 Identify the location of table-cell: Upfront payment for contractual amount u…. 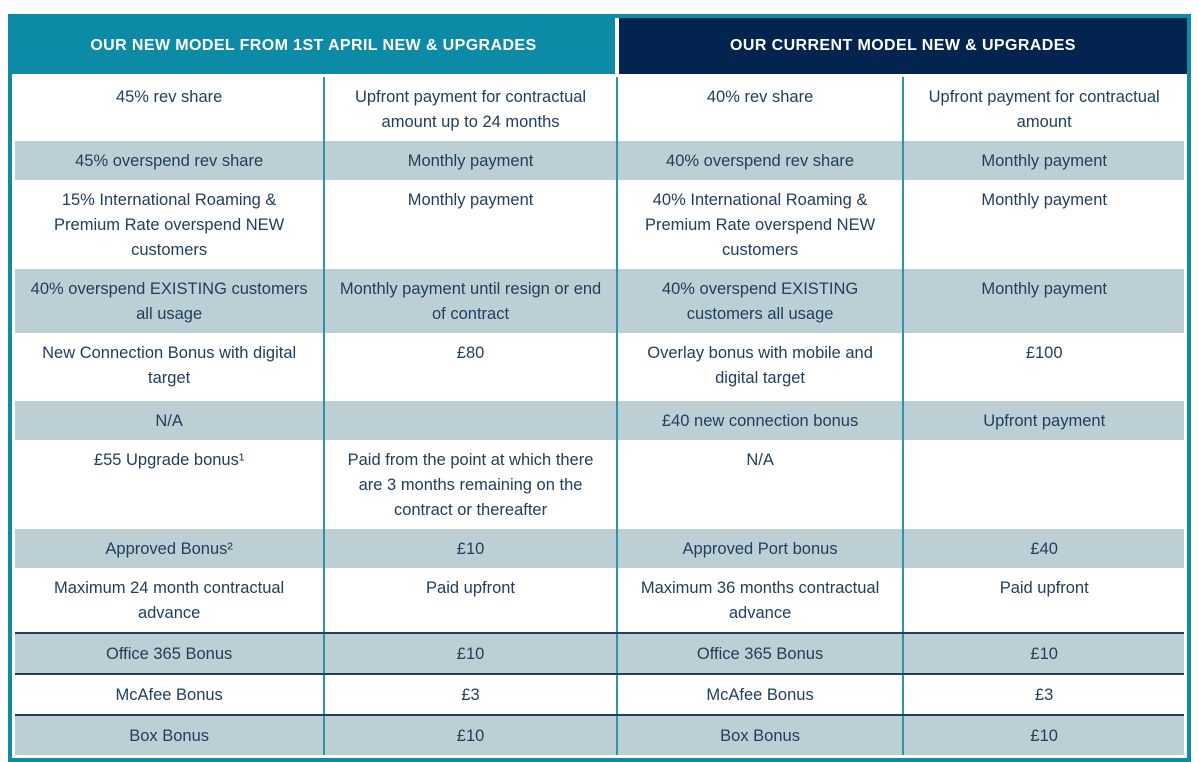
(470, 109).